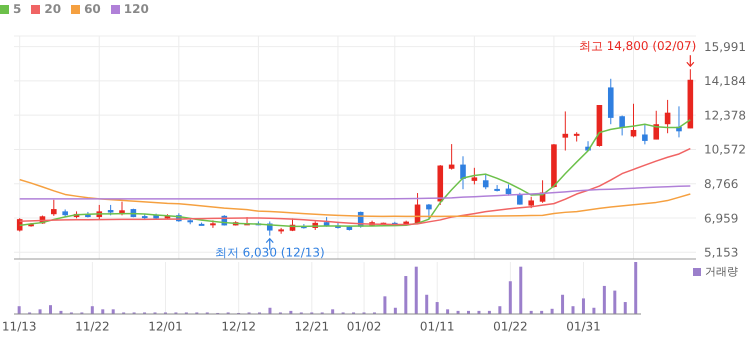 The width and height of the screenshot is (752, 337). Describe the element at coordinates (725, 115) in the screenshot. I see `y-tick-label: 12,378` at that location.